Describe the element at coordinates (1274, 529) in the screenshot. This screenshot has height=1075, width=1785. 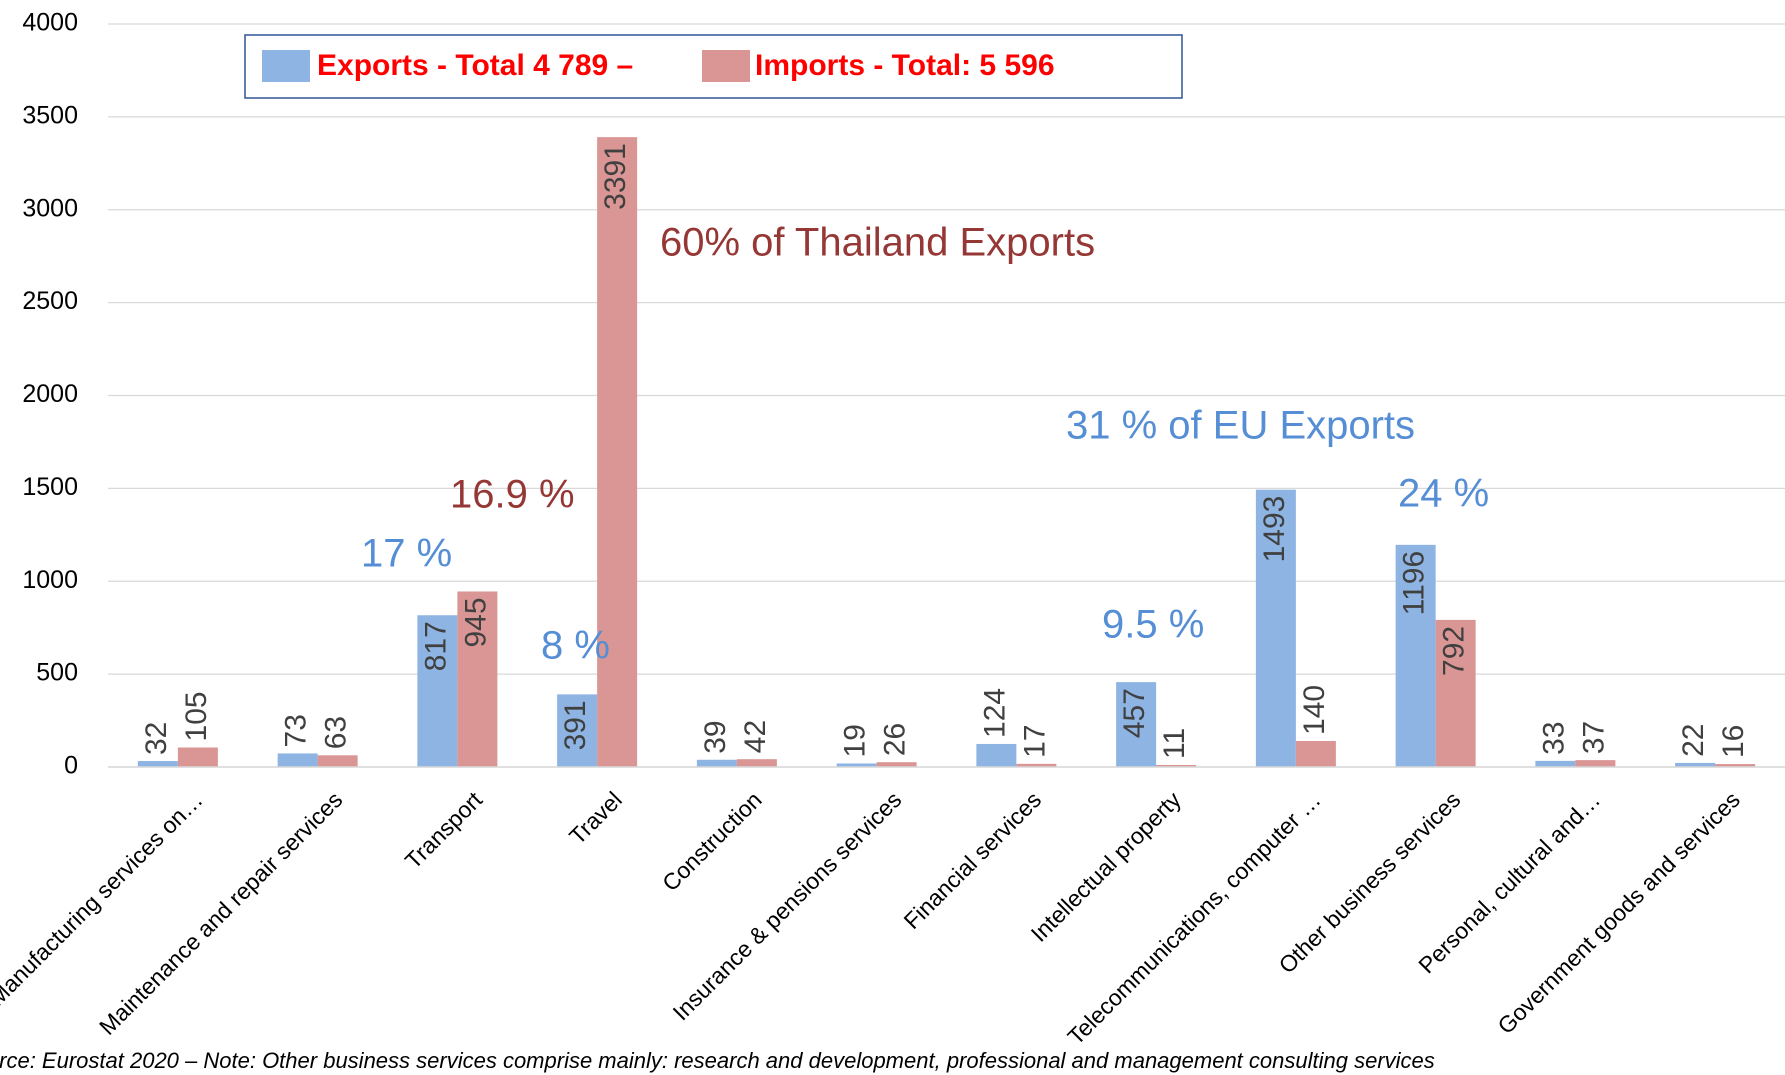
I see `value-label: 1493` at that location.